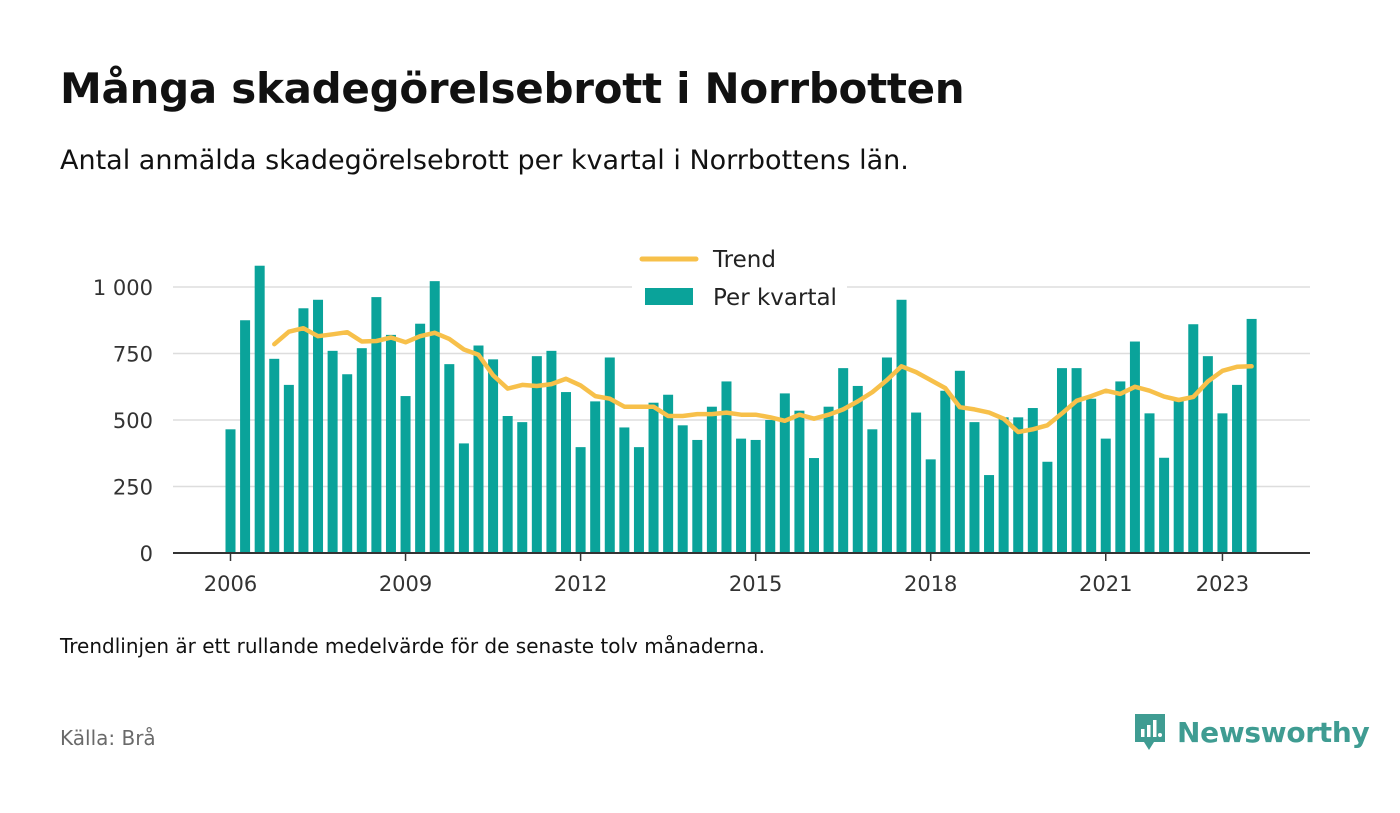 This screenshot has width=1400, height=813. Describe the element at coordinates (1273, 732) in the screenshot. I see `brand-name: Newsworthy` at that location.